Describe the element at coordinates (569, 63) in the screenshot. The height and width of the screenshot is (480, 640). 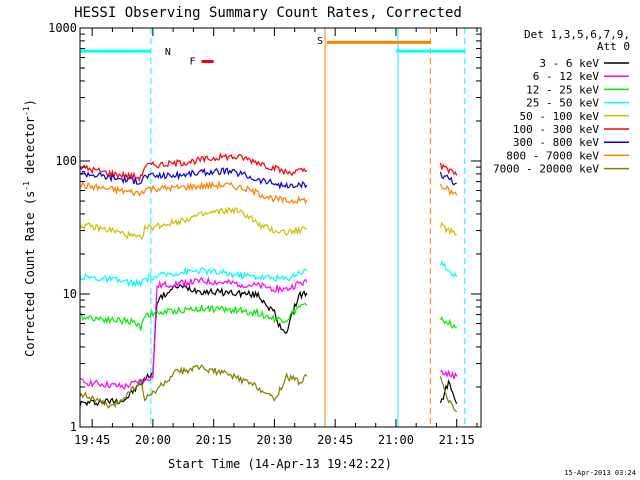
I see `legend-label-1: 3 - 6 keV` at that location.